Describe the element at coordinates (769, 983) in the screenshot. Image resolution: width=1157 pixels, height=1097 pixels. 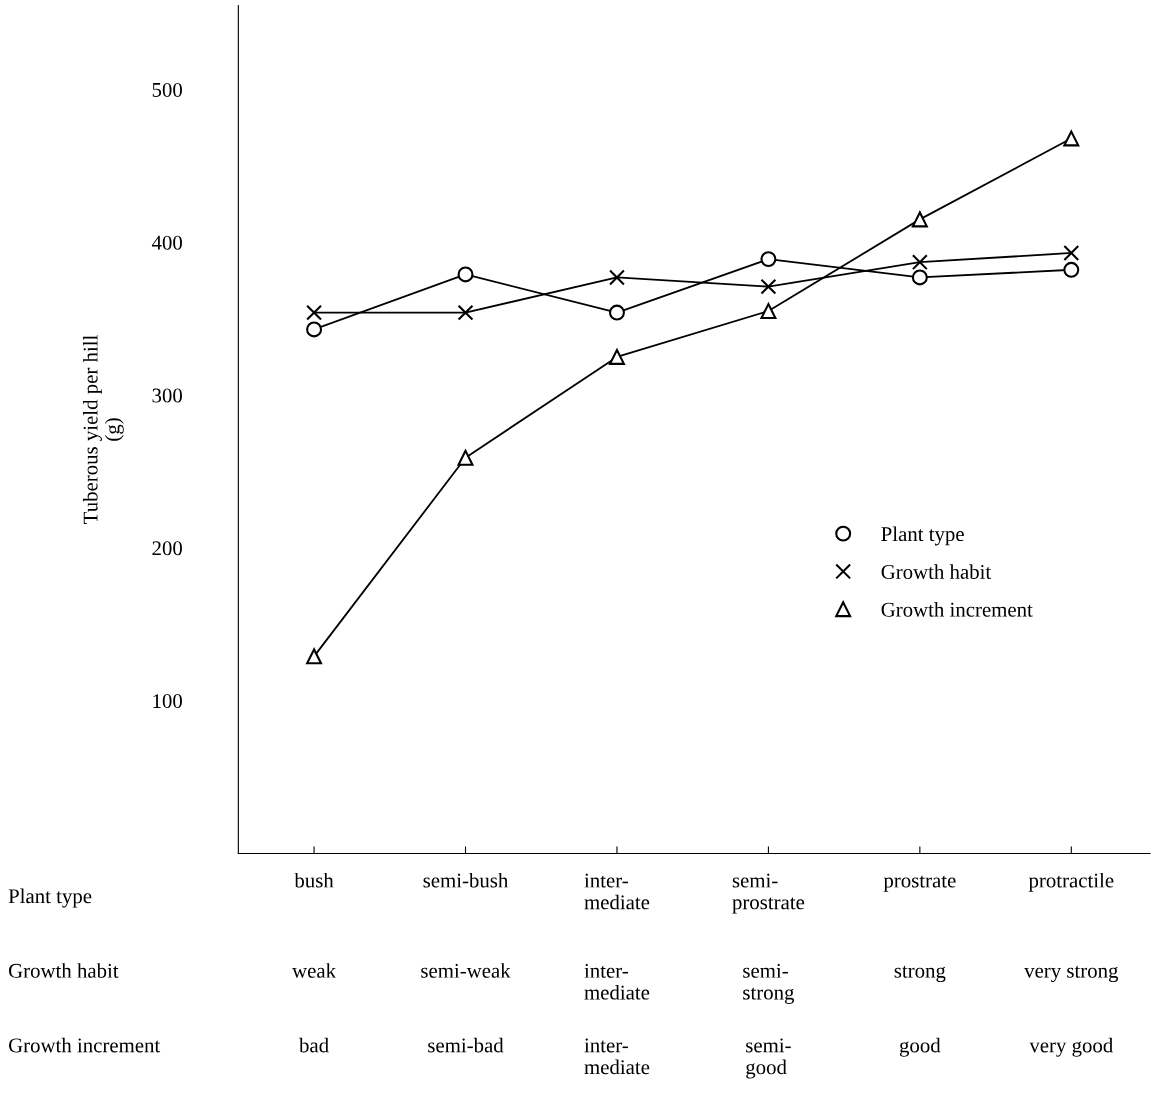
I see `text: semi- strong` at that location.